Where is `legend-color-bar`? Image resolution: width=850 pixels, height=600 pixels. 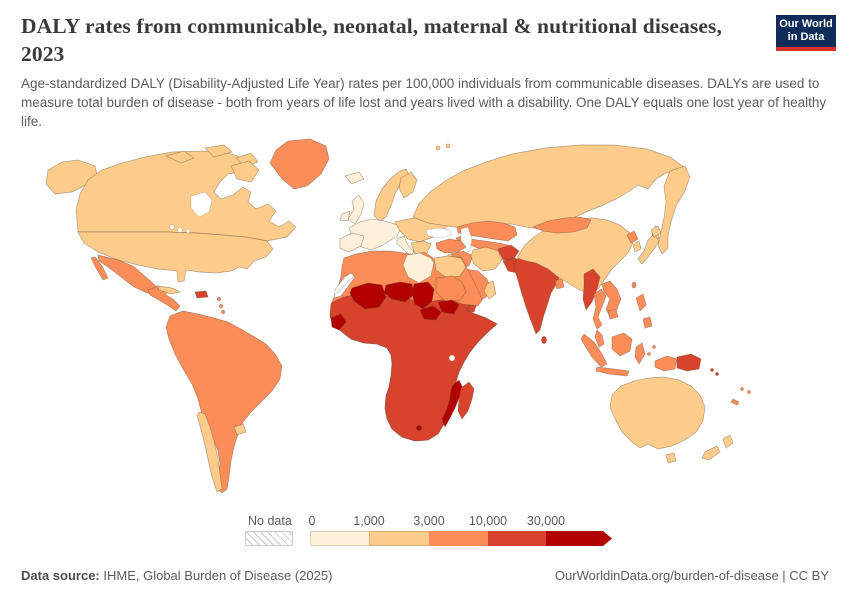 legend-color-bar is located at coordinates (461, 538).